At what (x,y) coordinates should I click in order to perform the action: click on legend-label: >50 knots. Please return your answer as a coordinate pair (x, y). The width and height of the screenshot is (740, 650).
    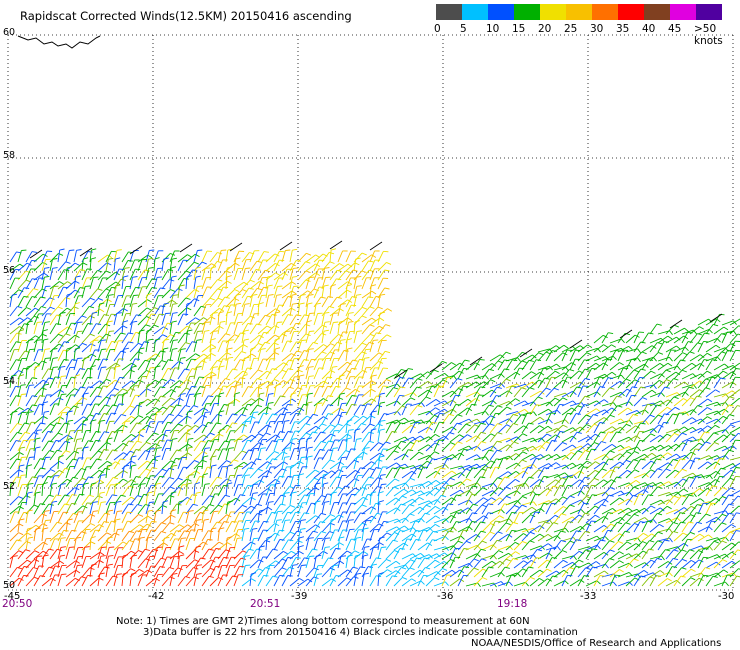
    Looking at the image, I should click on (708, 35).